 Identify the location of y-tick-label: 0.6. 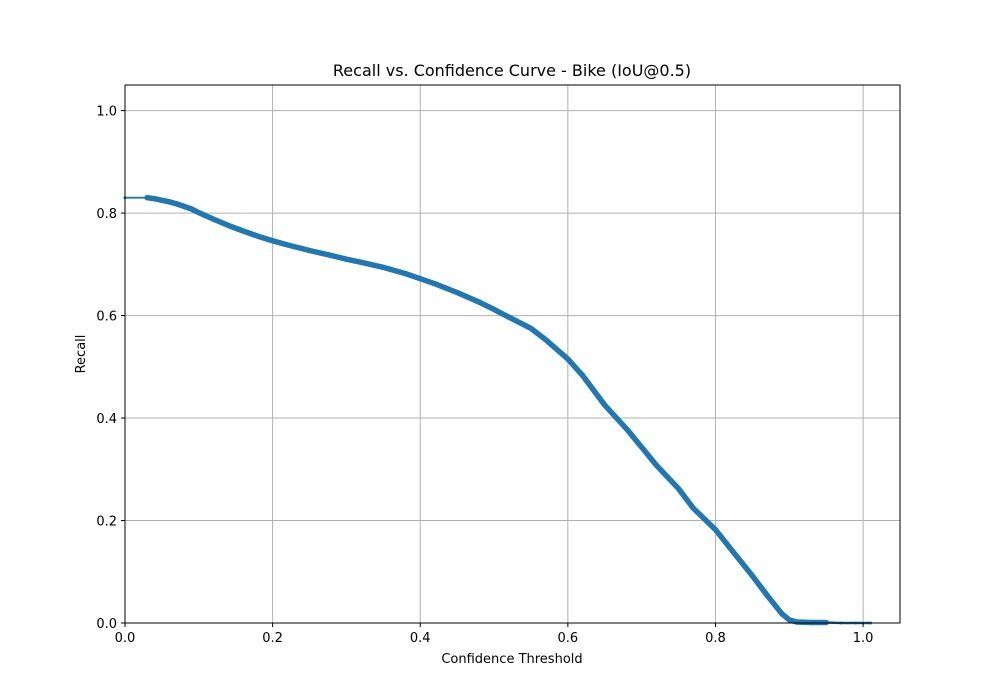
(106, 317).